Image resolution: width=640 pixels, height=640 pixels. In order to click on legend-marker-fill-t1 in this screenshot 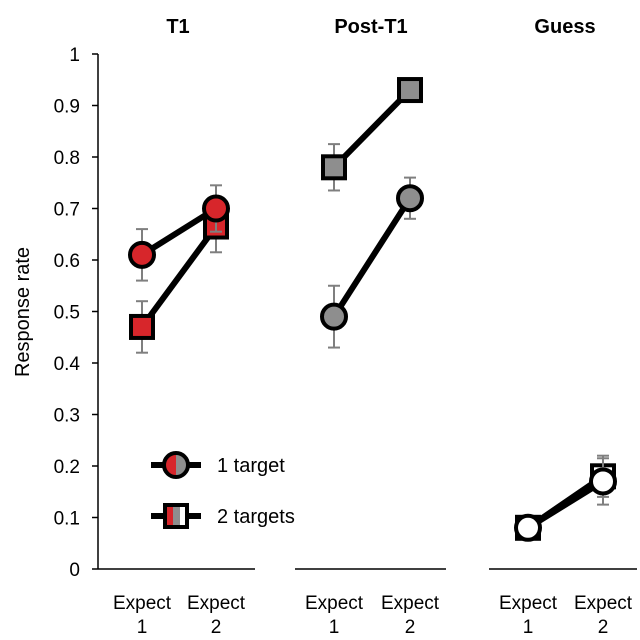, I will do `click(169, 516)`.